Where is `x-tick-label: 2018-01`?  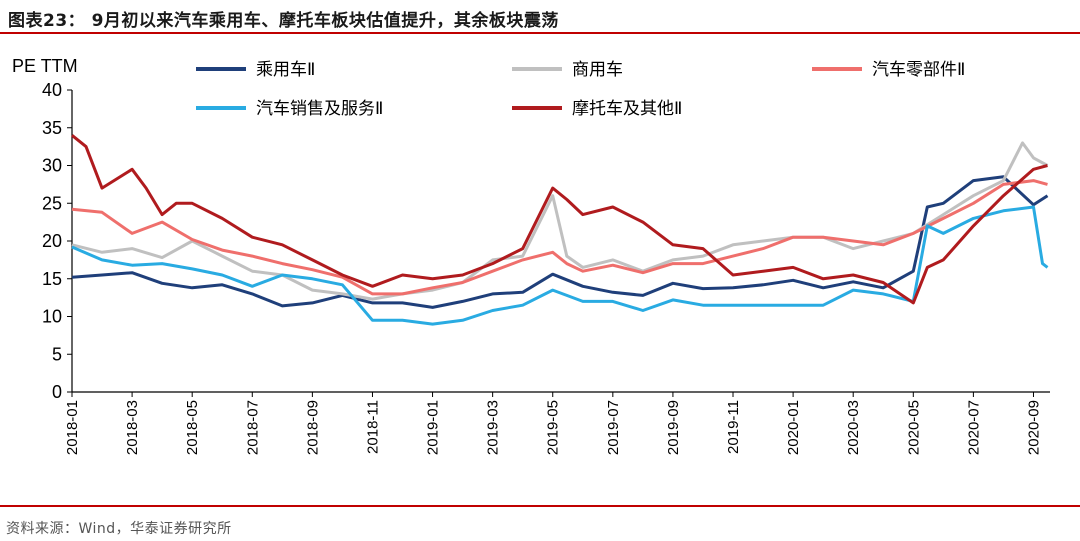 x-tick-label: 2018-01 is located at coordinates (72, 427).